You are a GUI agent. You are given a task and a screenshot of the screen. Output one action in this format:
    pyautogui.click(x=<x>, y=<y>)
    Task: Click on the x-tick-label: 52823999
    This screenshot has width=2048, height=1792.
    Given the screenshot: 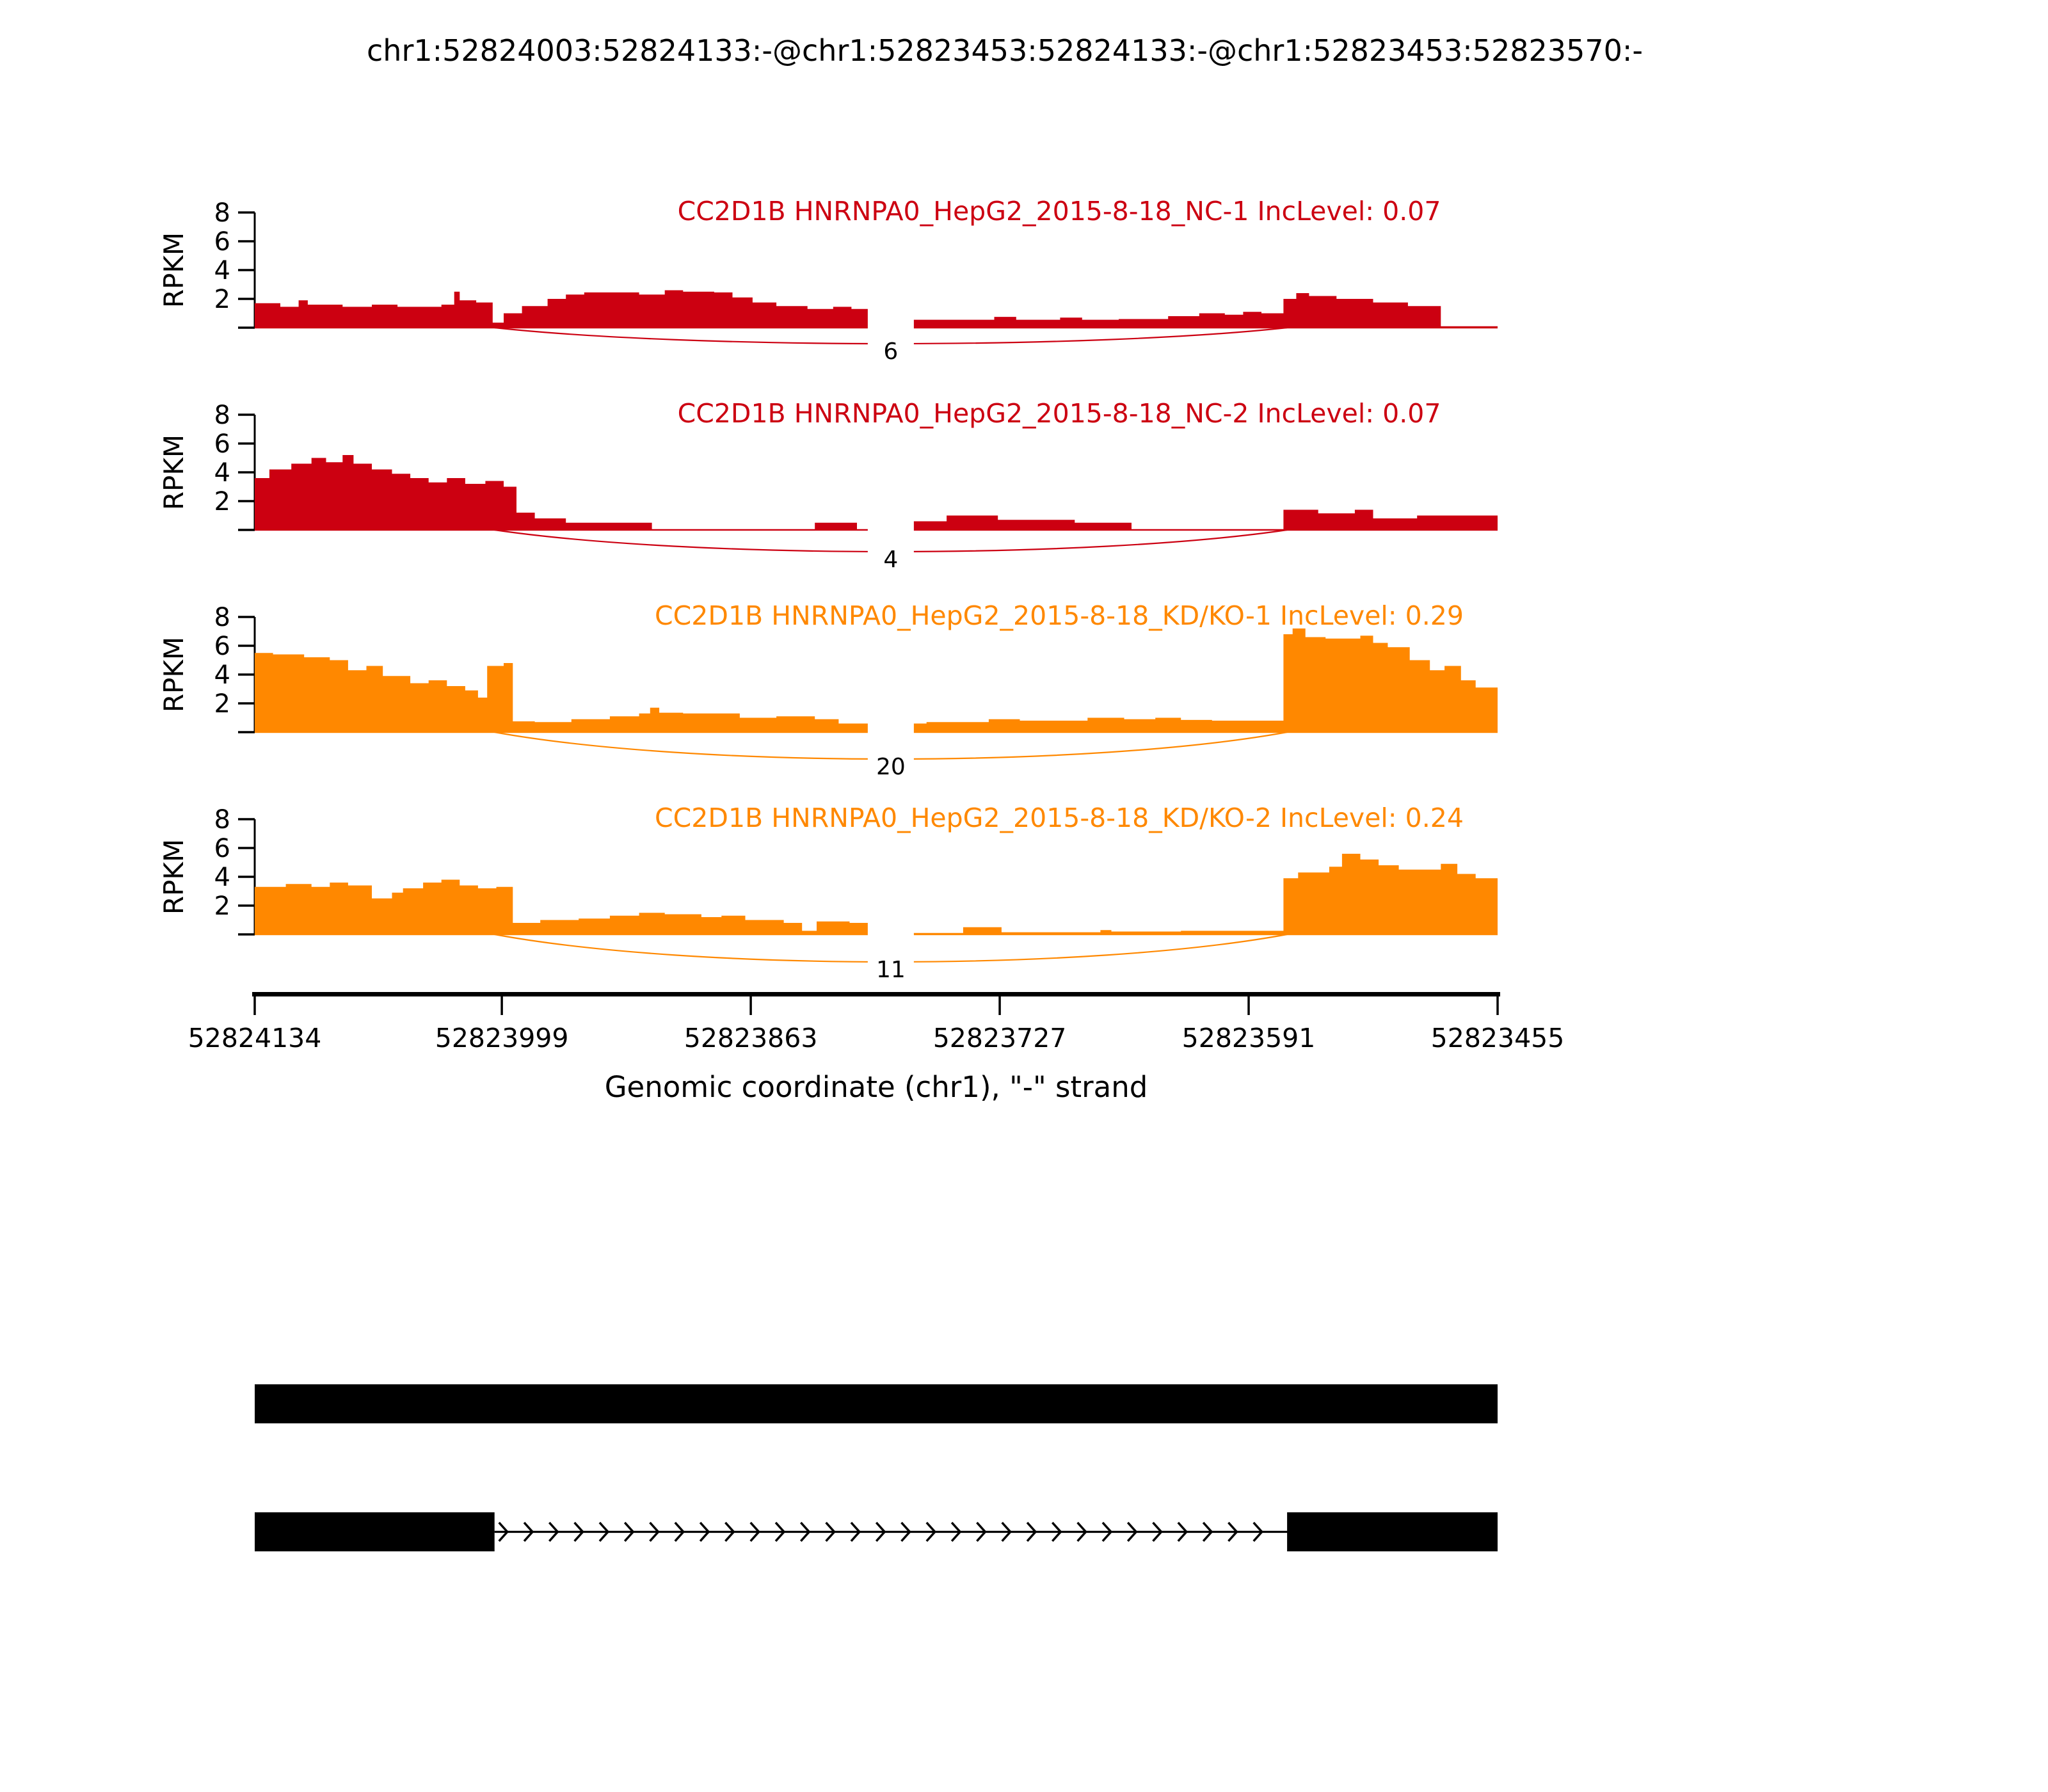 What is the action you would take?
    pyautogui.click(x=502, y=1038)
    